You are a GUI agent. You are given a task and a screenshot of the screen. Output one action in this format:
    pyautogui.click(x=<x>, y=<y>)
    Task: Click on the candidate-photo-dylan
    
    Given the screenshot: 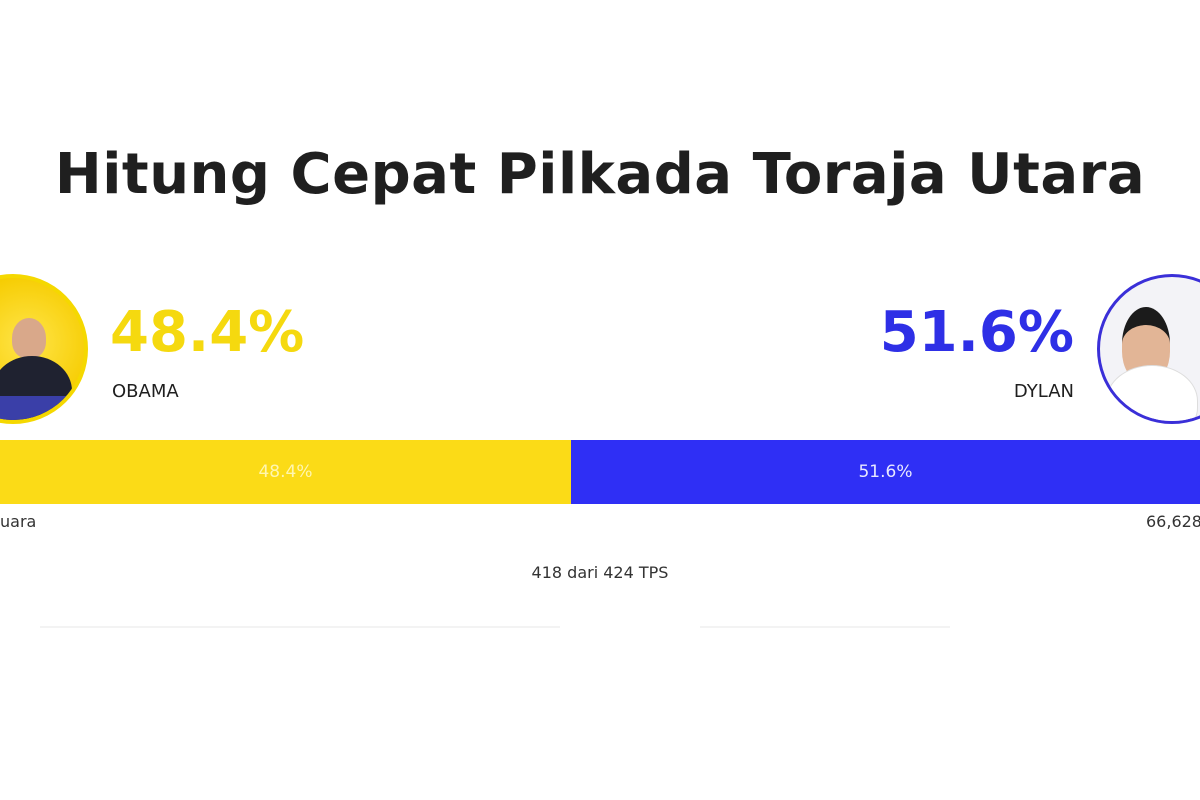 What is the action you would take?
    pyautogui.click(x=1148, y=349)
    